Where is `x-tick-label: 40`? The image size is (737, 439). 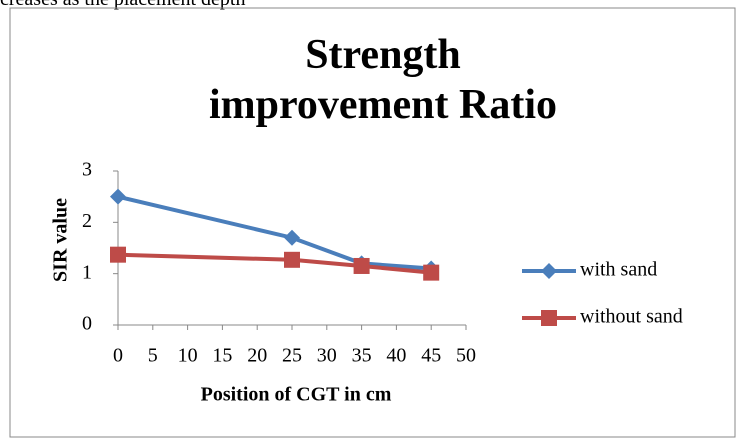
x-tick-label: 40 is located at coordinates (396, 356).